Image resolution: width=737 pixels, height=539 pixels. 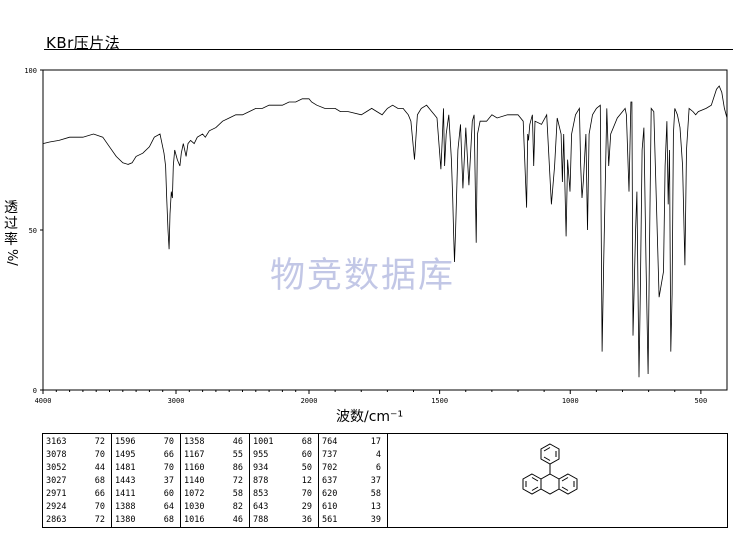 I want to click on peak-transmittance: 50, so click(x=306, y=468).